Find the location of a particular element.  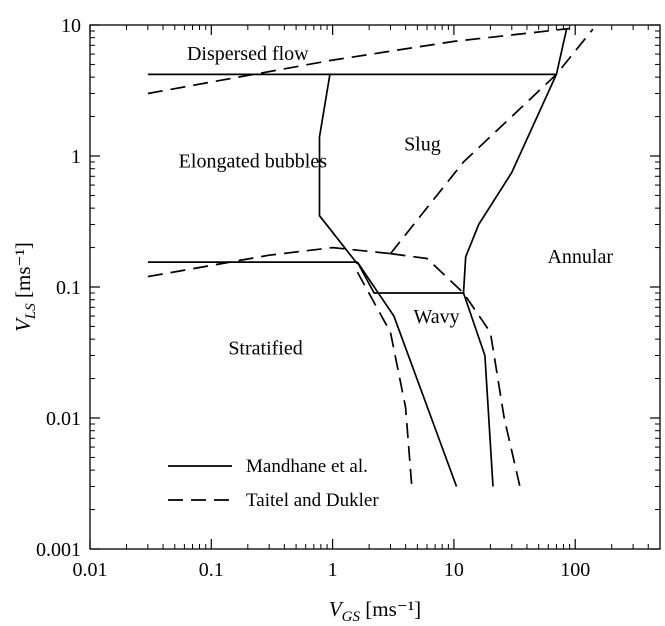

legend-label: Taitel and Dukler is located at coordinates (312, 500).